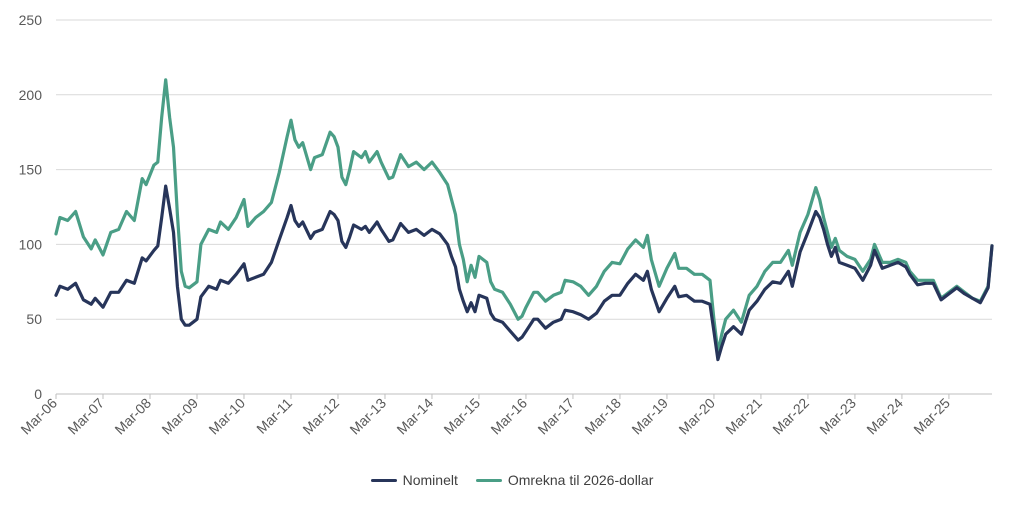 The height and width of the screenshot is (505, 1024). What do you see at coordinates (414, 416) in the screenshot?
I see `x-tick-label: Mar-14` at bounding box center [414, 416].